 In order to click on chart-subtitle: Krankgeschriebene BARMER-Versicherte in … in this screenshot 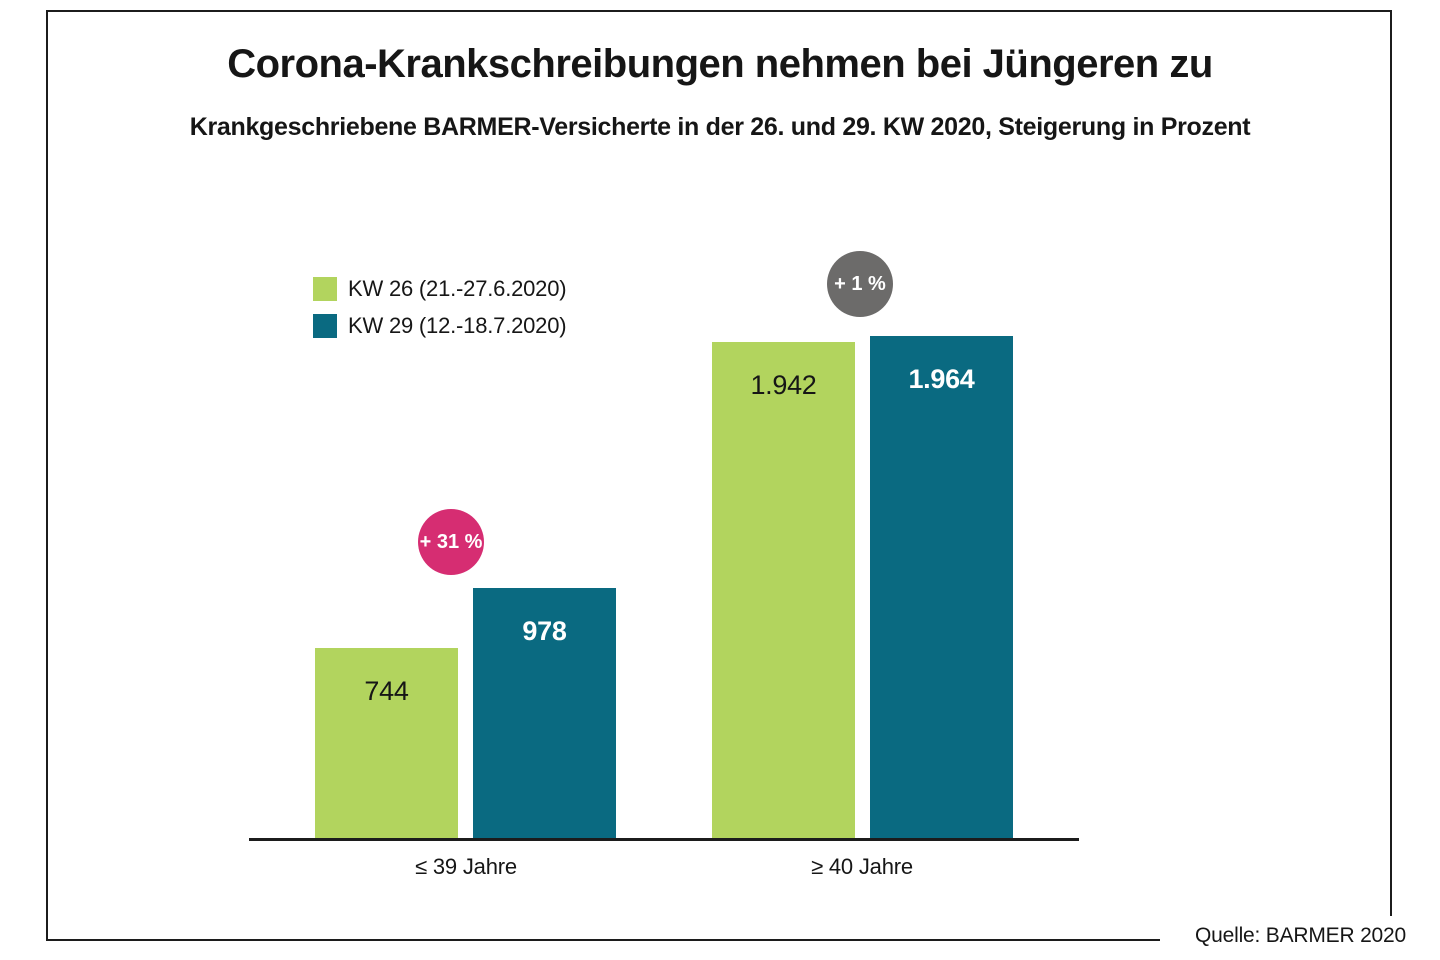, I will do `click(720, 127)`.